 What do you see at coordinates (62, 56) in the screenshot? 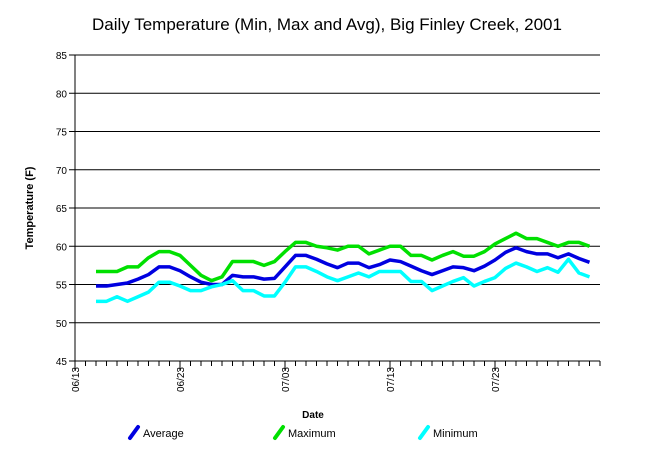
I see `y-tick-label: 85` at bounding box center [62, 56].